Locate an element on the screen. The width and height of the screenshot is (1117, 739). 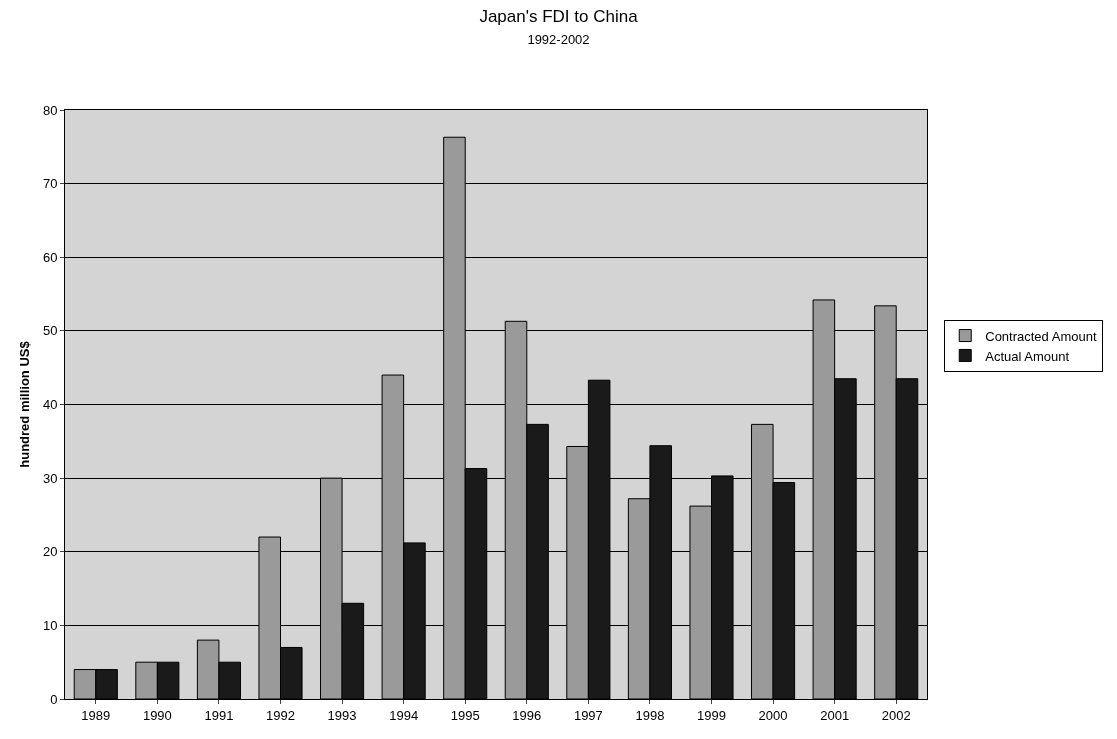
x-tick-label: 2001 is located at coordinates (835, 715).